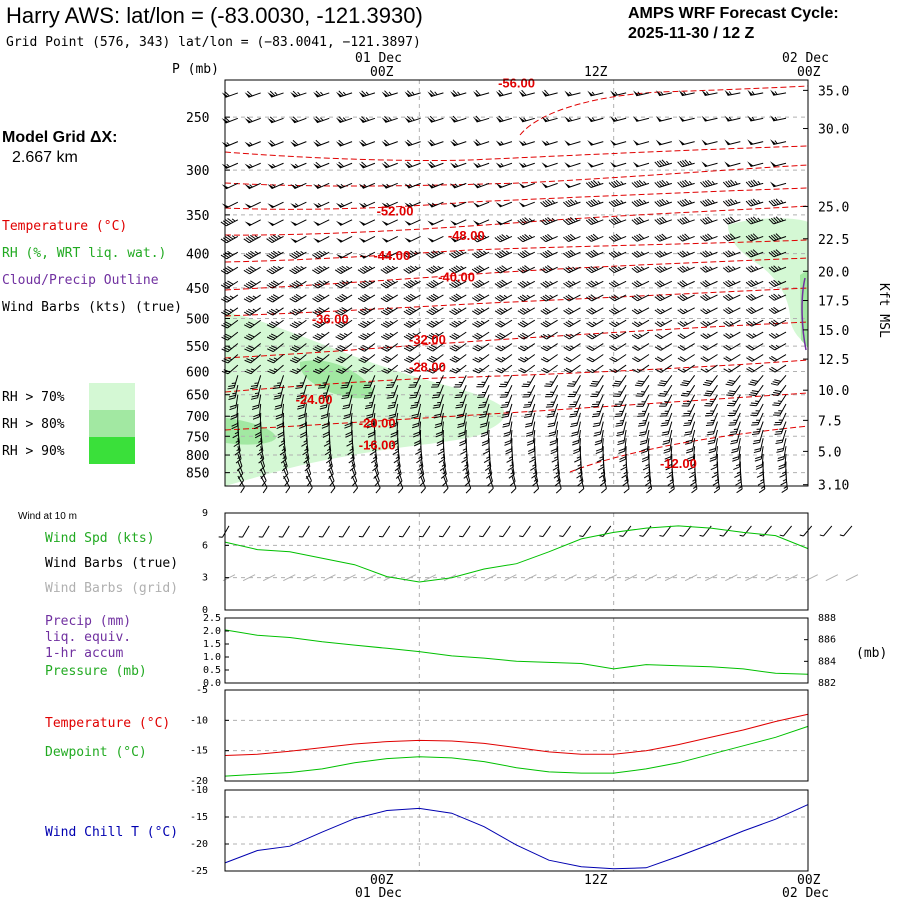  Describe the element at coordinates (68, 423) in the screenshot. I see `rh-legend: RH > 70% RH > 80% RH > 90%` at that location.